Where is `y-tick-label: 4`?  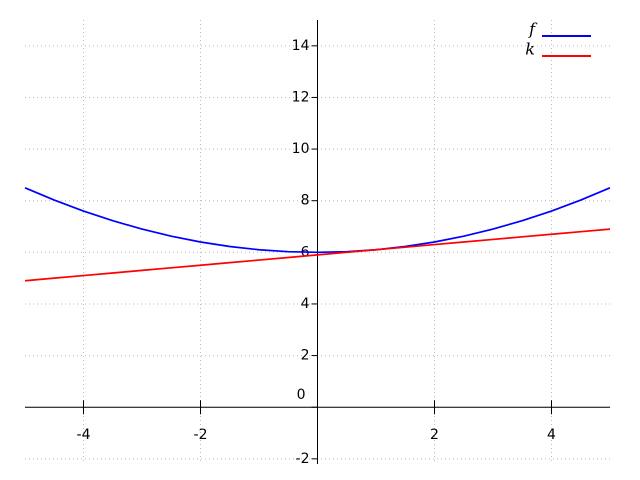 y-tick-label: 4 is located at coordinates (305, 304).